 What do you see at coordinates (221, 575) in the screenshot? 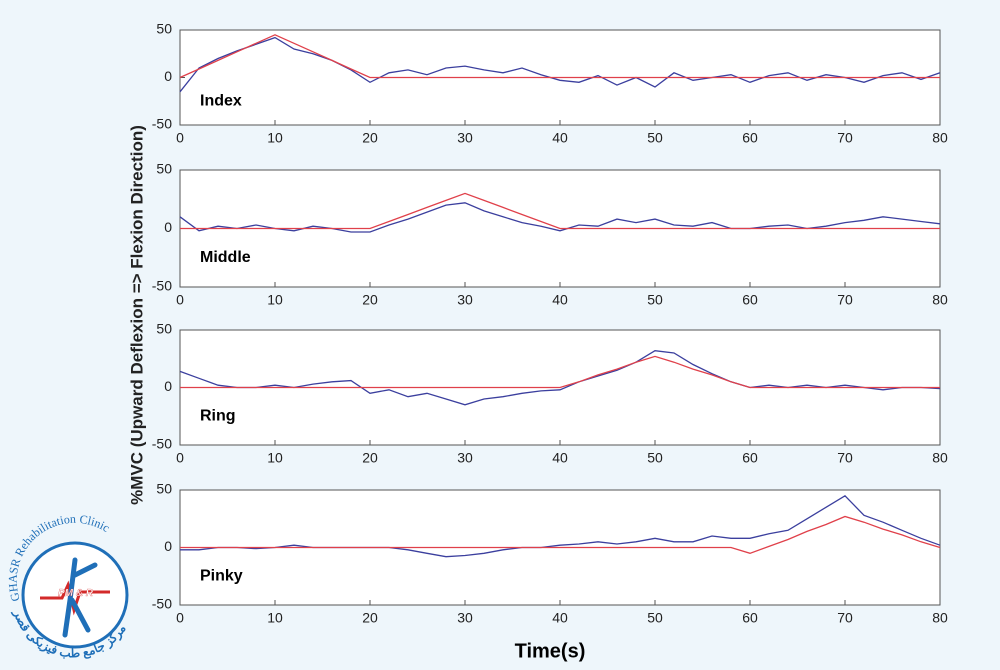
I see `panel-title: Pinky` at bounding box center [221, 575].